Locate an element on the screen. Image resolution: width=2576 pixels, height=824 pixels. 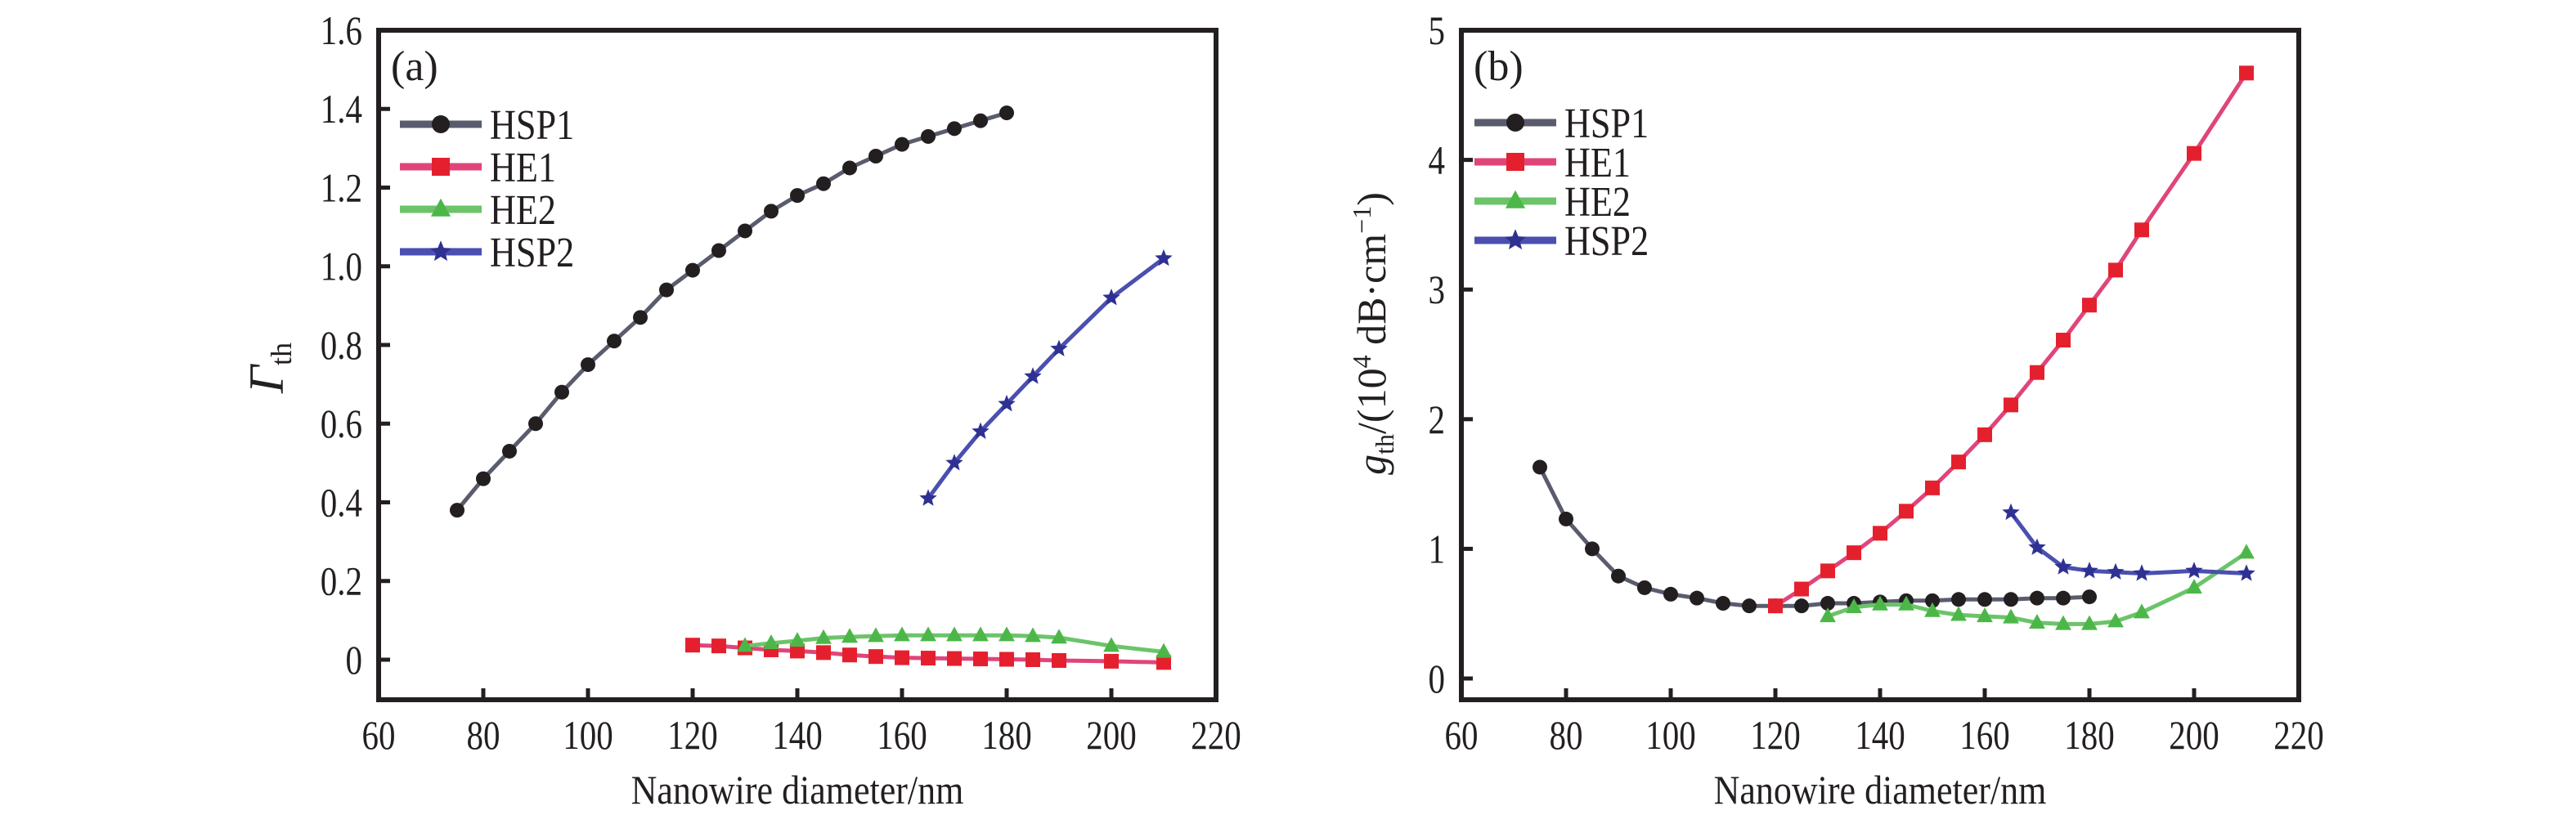
y-axis-title-a-sub: th is located at coordinates (281, 354).